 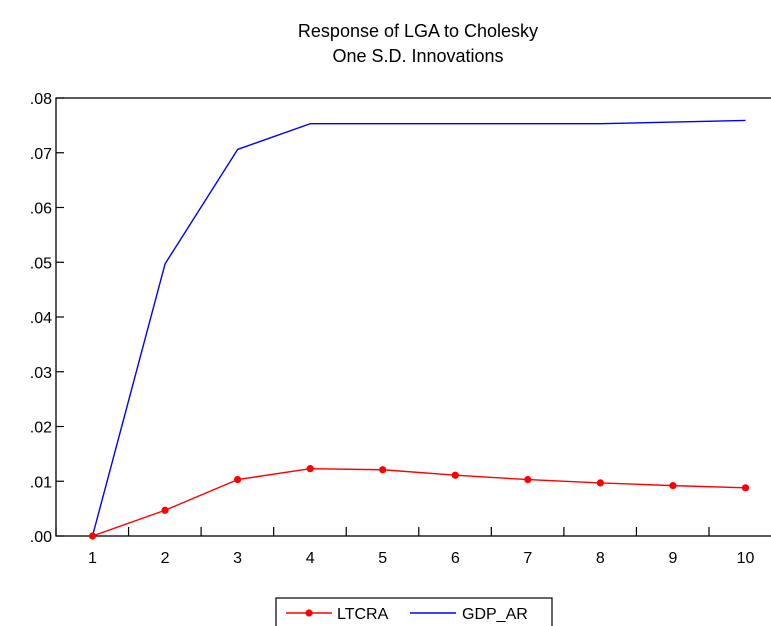 What do you see at coordinates (41, 154) in the screenshot?
I see `y-tick-label: .07` at bounding box center [41, 154].